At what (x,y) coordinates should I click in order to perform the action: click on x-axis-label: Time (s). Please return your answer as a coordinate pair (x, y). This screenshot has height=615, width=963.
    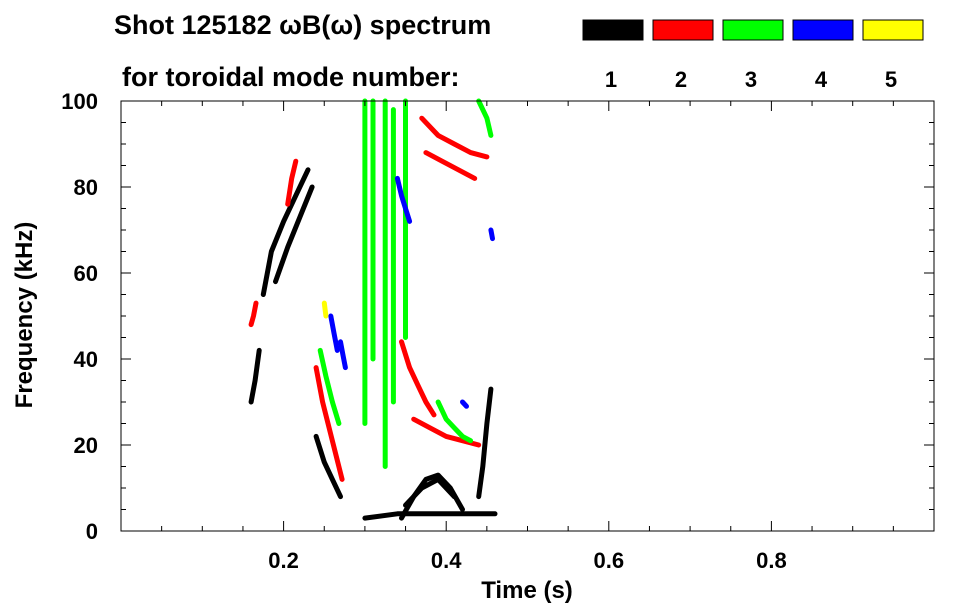
    Looking at the image, I should click on (527, 590).